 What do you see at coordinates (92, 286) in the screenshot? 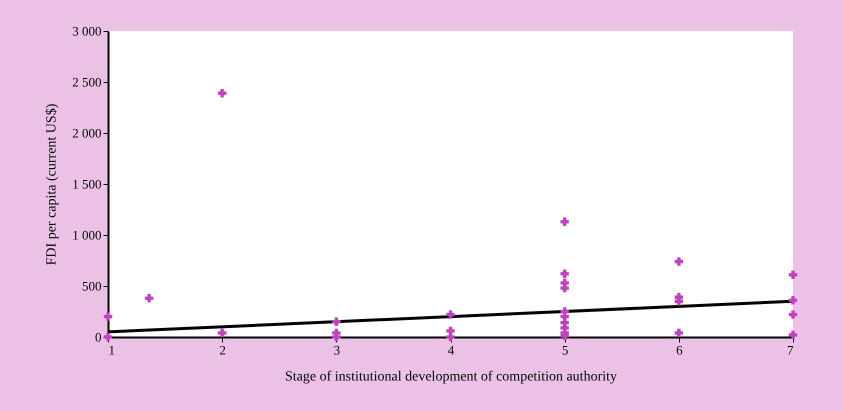
I see `y-tick-label: 500` at bounding box center [92, 286].